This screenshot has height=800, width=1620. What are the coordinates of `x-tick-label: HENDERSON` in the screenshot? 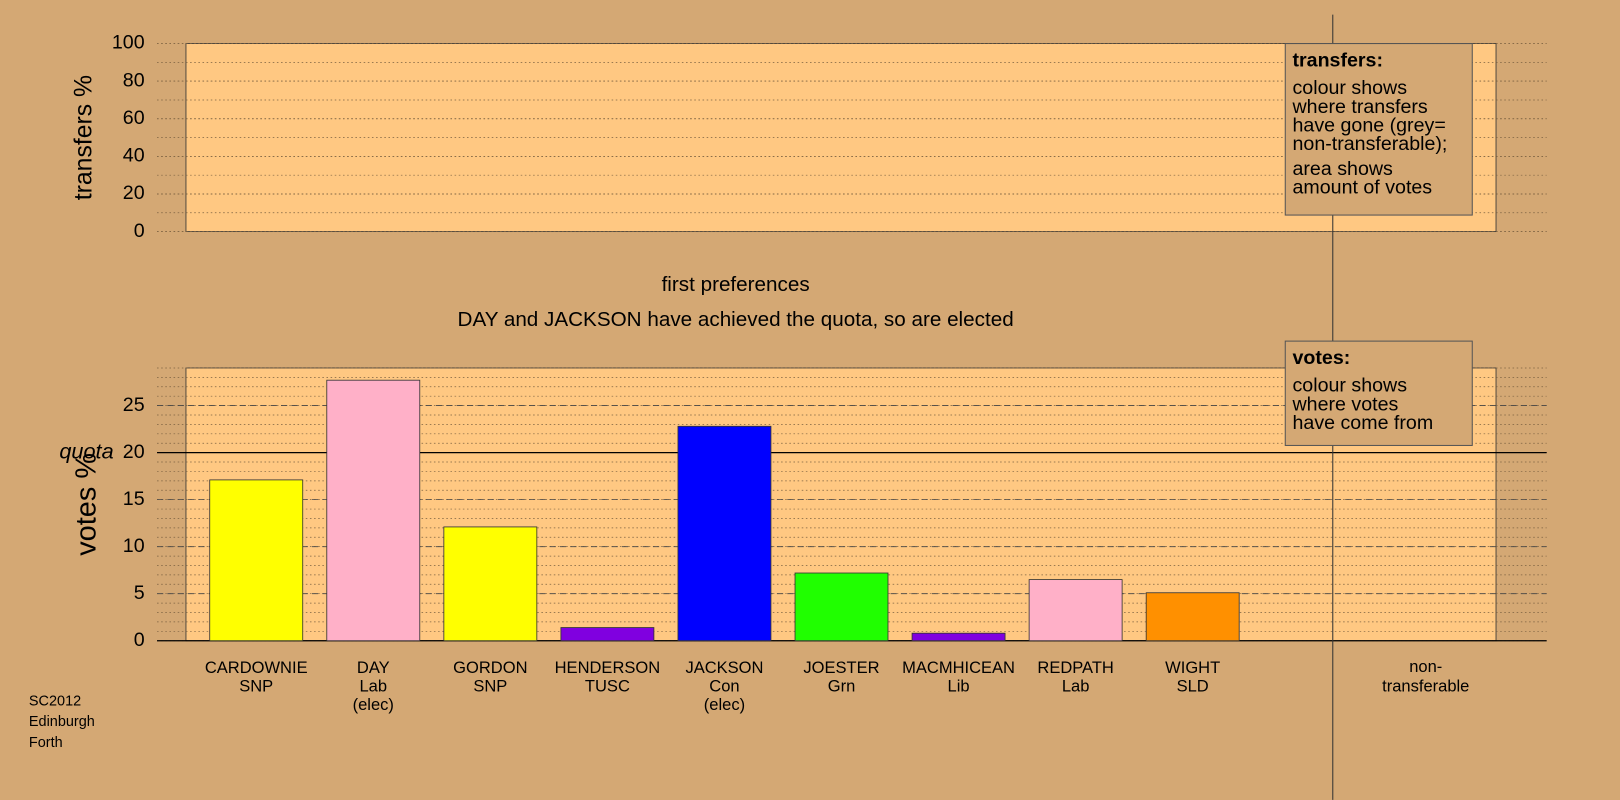 It's located at (608, 667).